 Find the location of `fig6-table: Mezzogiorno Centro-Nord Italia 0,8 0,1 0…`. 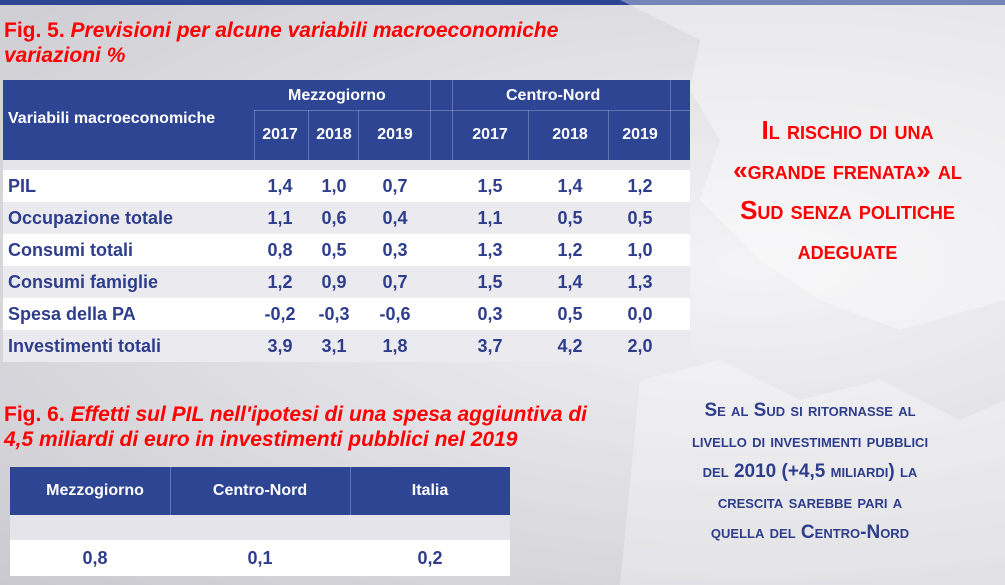

fig6-table: Mezzogiorno Centro-Nord Italia 0,8 0,1 0… is located at coordinates (260, 521).